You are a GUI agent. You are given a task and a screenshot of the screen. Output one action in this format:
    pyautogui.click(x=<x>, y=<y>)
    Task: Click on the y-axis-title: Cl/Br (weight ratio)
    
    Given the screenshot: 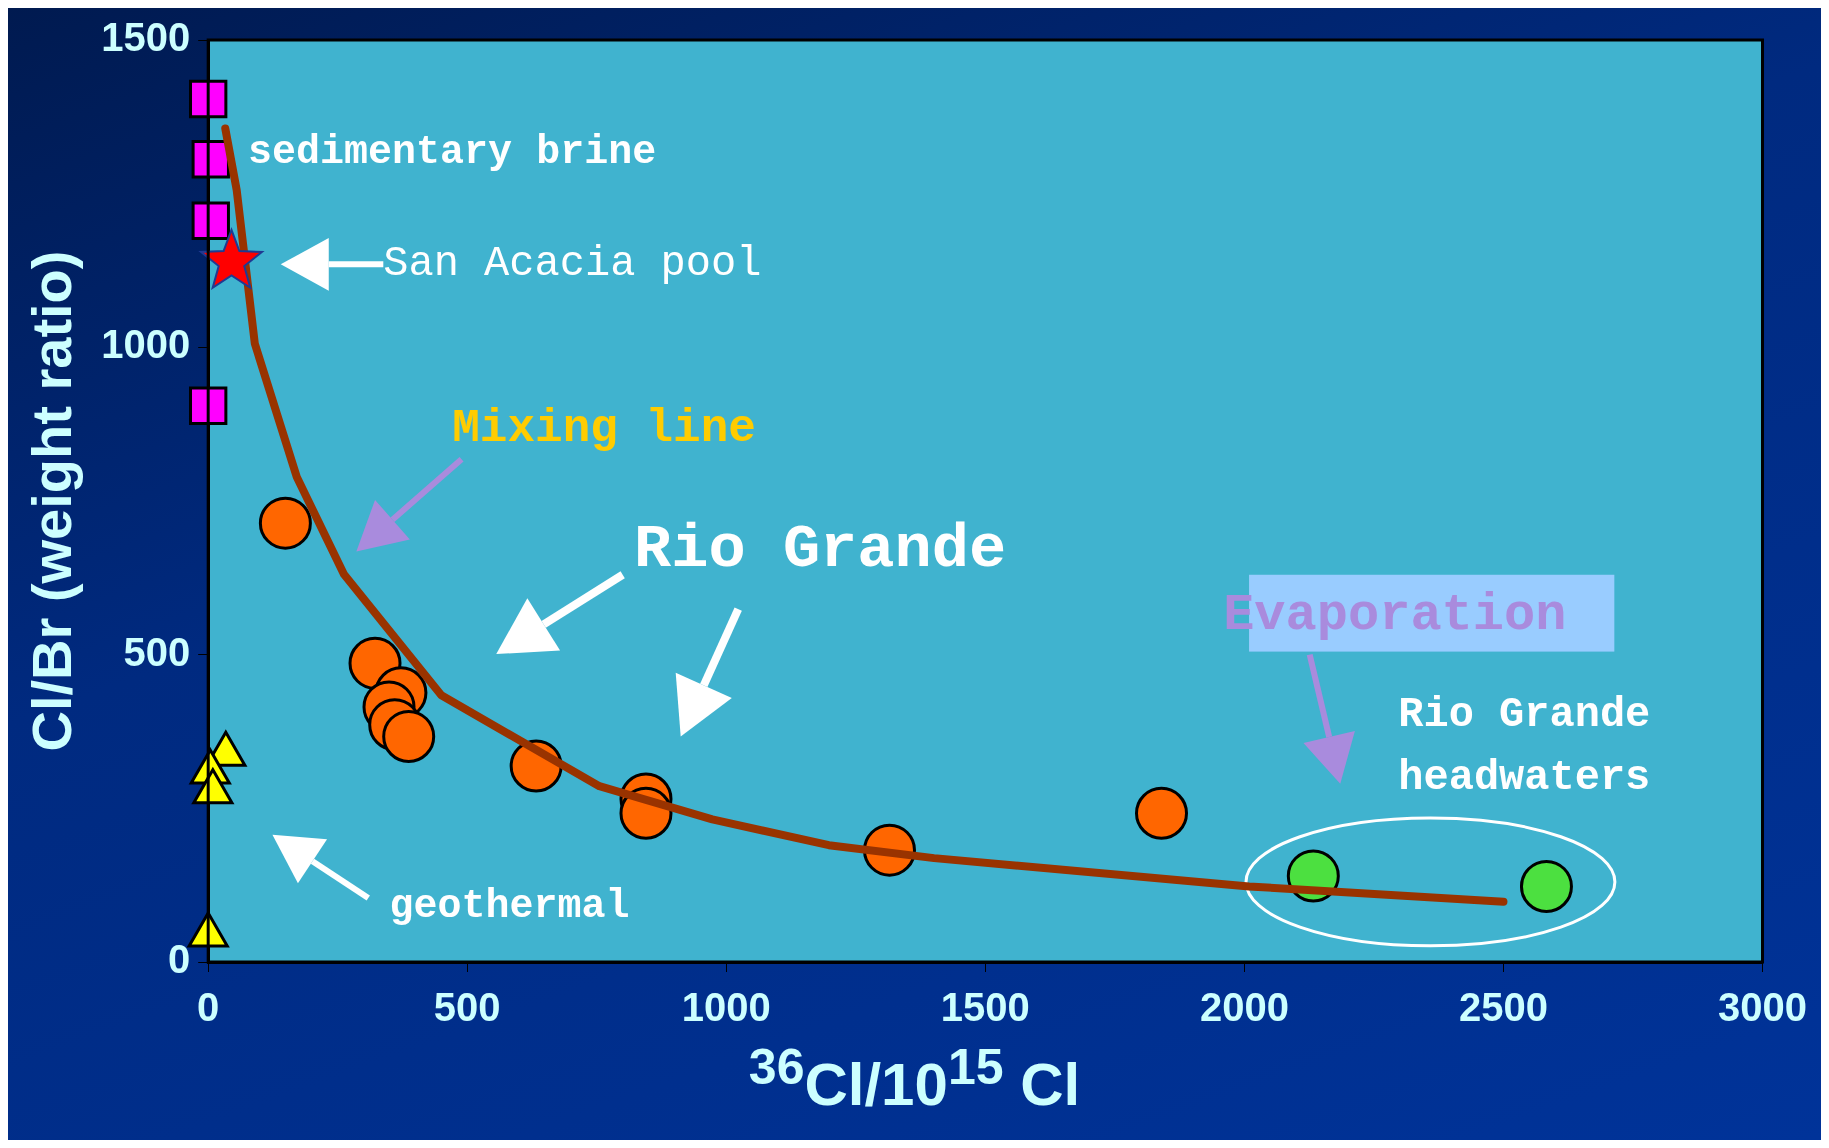 What is the action you would take?
    pyautogui.click(x=52, y=501)
    